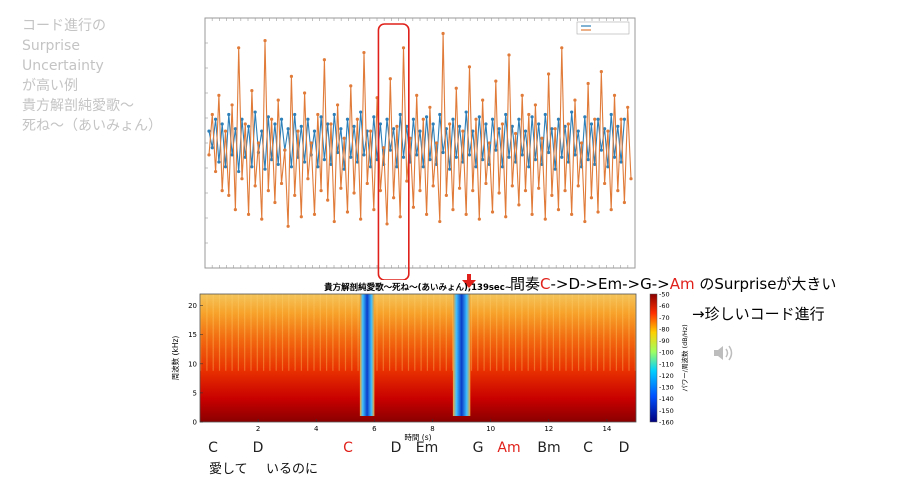 The height and width of the screenshot is (477, 900). I want to click on lyric-2: いるのに, so click(292, 469).